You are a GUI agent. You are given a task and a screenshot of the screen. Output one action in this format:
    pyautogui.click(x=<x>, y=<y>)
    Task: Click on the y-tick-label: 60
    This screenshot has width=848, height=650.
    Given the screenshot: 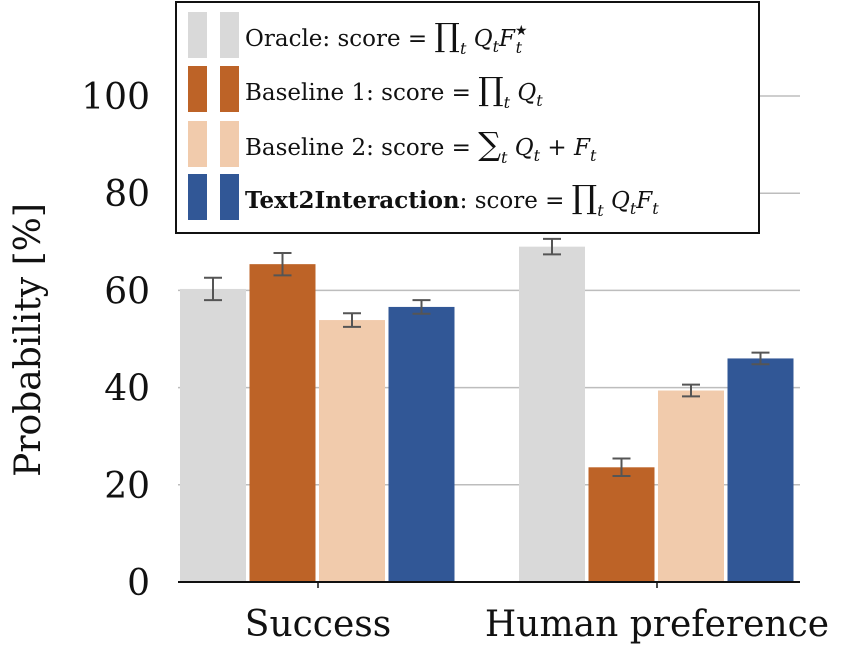 What is the action you would take?
    pyautogui.click(x=127, y=291)
    